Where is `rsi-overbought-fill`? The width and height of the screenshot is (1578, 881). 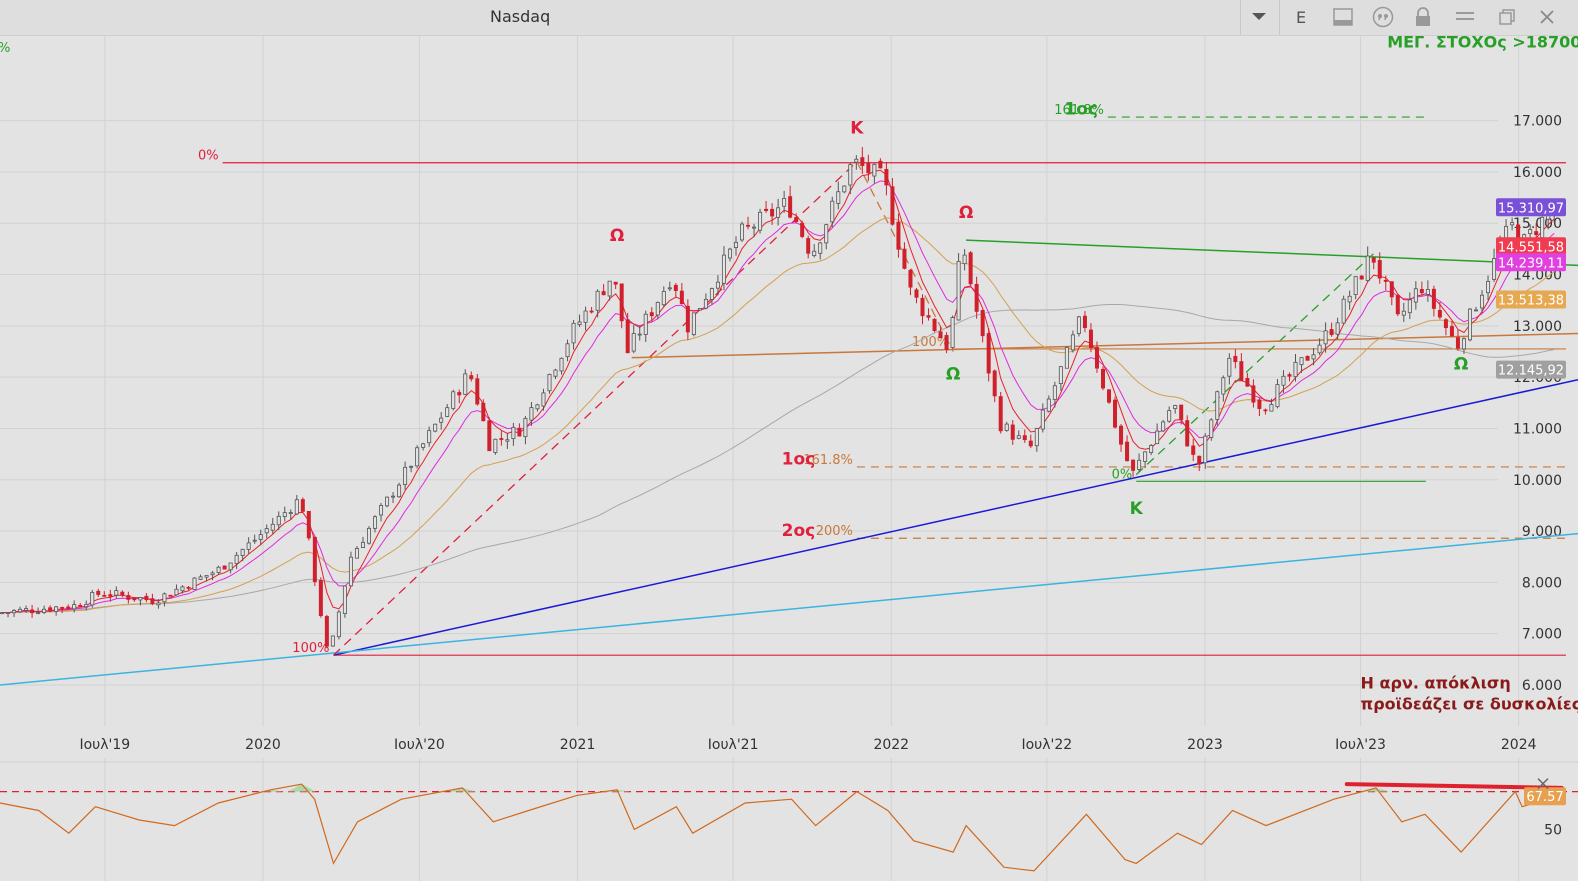
rsi-overbought-fill is located at coordinates (462, 789).